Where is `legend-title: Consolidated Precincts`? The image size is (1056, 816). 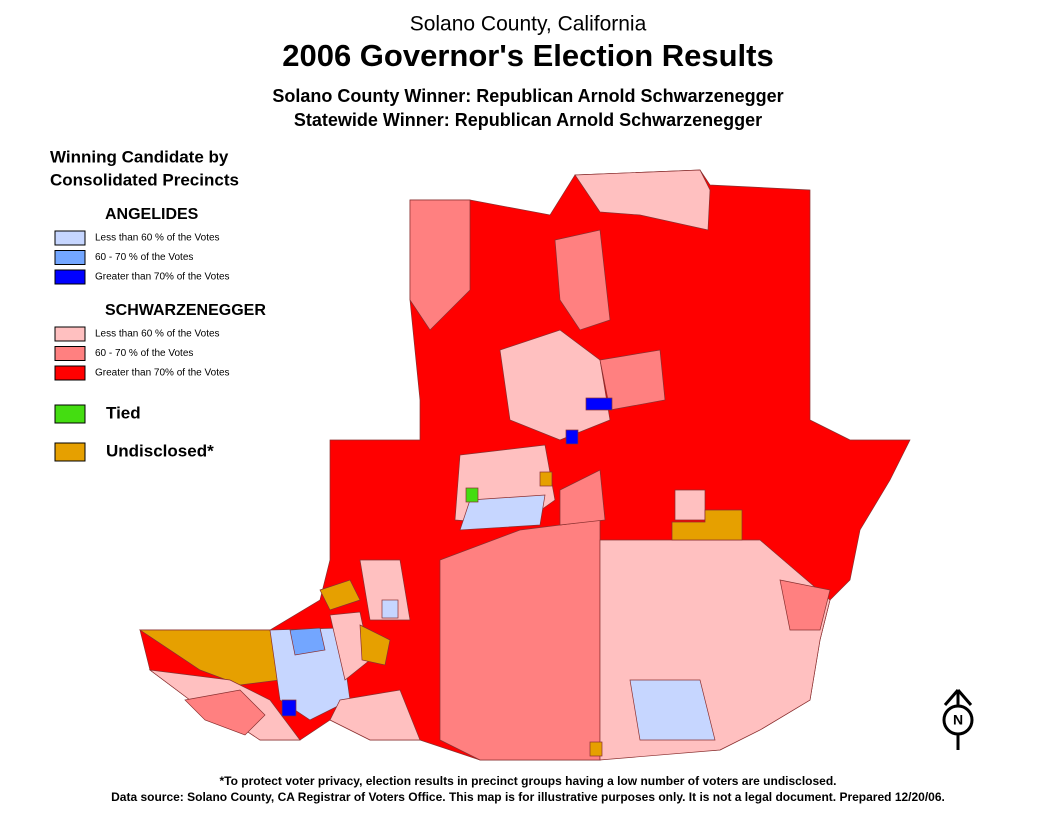 legend-title: Consolidated Precincts is located at coordinates (144, 179).